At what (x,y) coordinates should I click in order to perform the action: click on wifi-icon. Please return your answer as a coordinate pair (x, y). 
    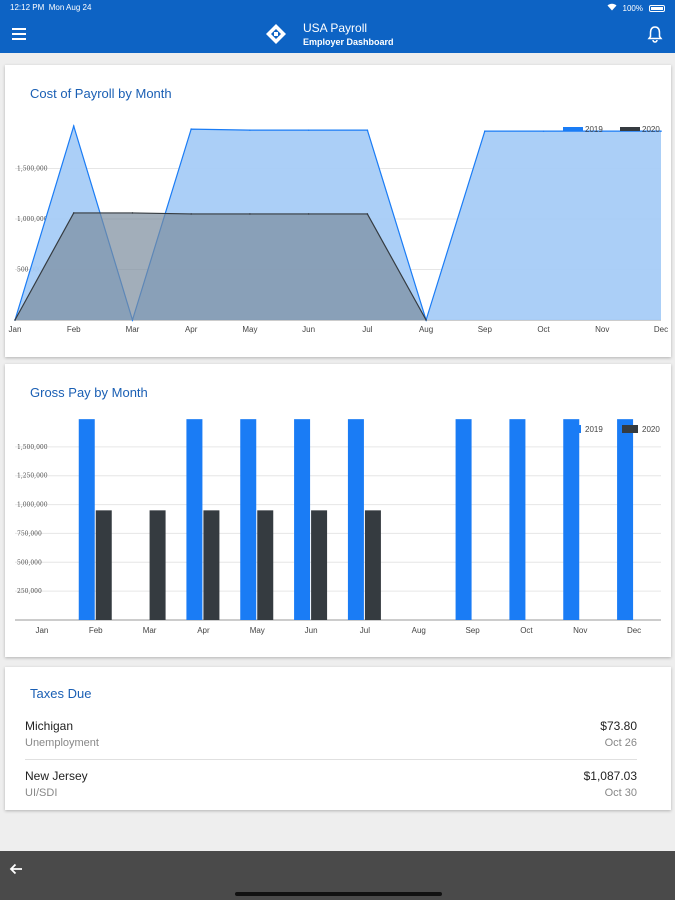
    Looking at the image, I should click on (612, 8).